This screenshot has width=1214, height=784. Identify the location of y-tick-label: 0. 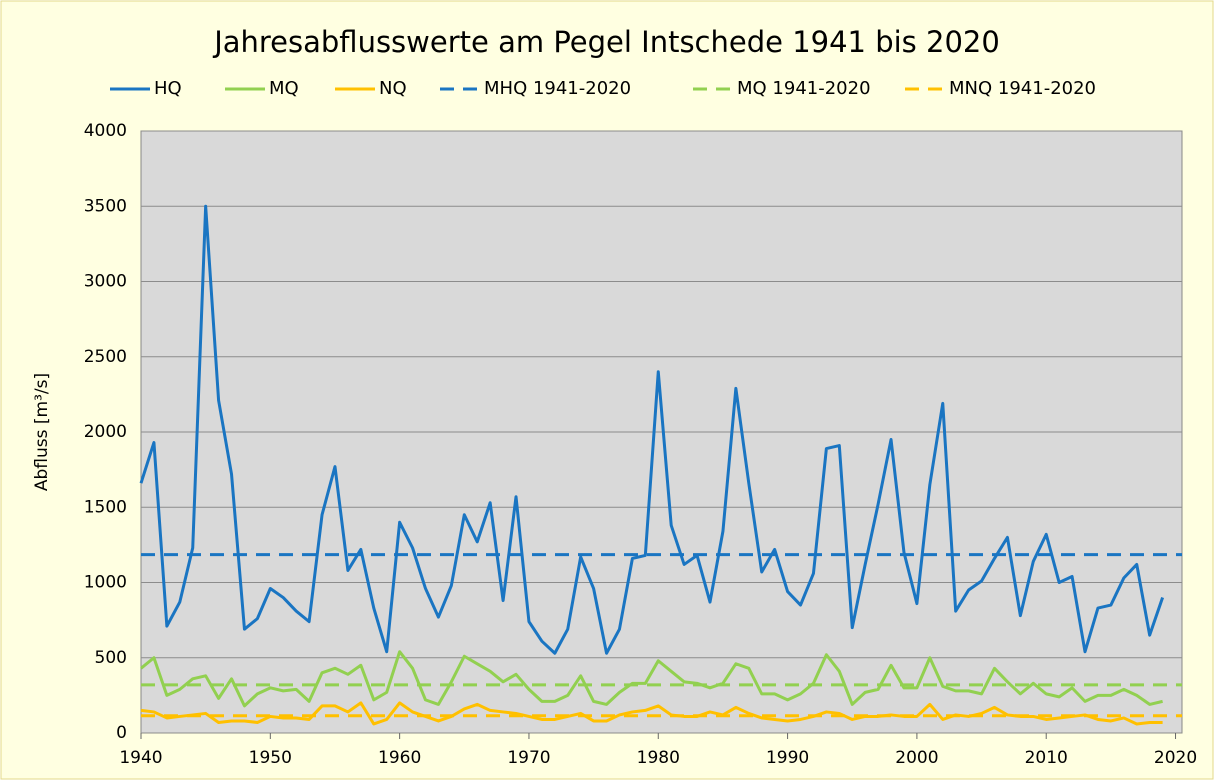
(121, 733).